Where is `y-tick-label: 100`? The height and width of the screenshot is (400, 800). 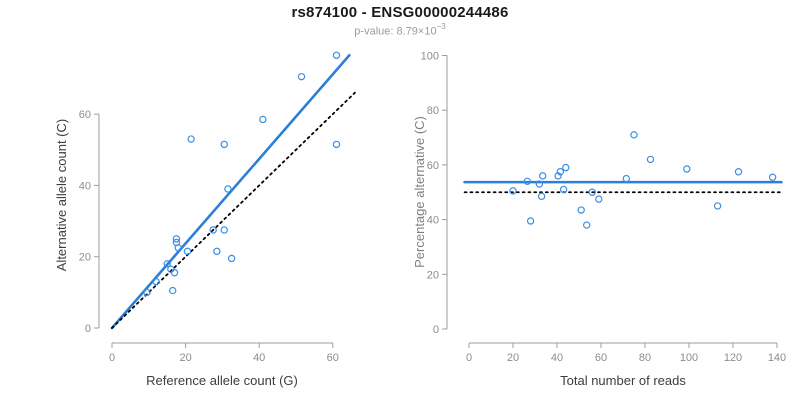 y-tick-label: 100 is located at coordinates (430, 57).